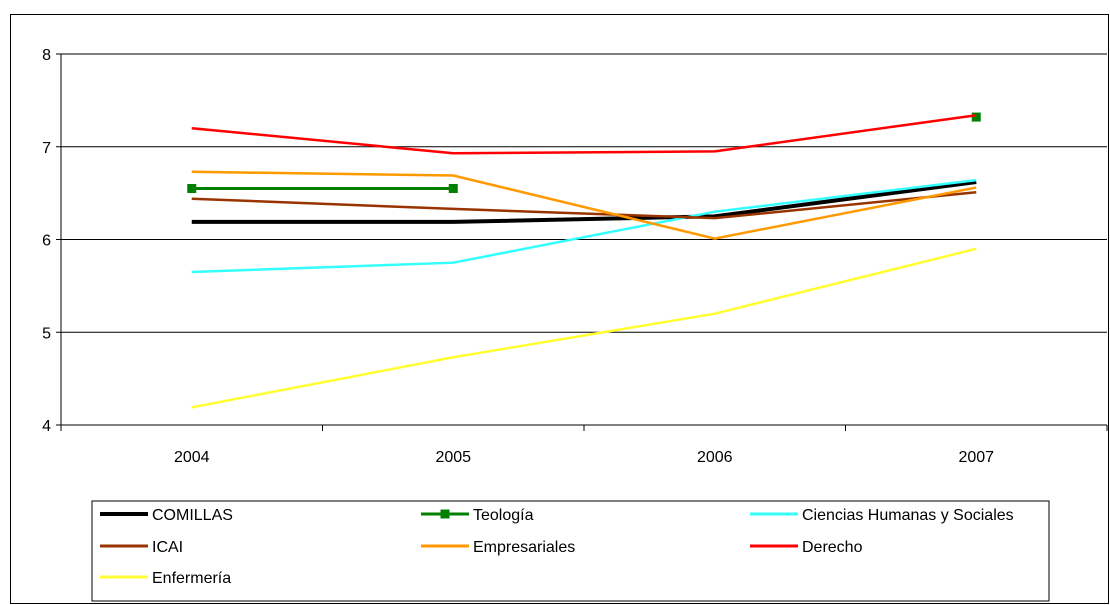  What do you see at coordinates (445, 514) in the screenshot?
I see `legend-marker` at bounding box center [445, 514].